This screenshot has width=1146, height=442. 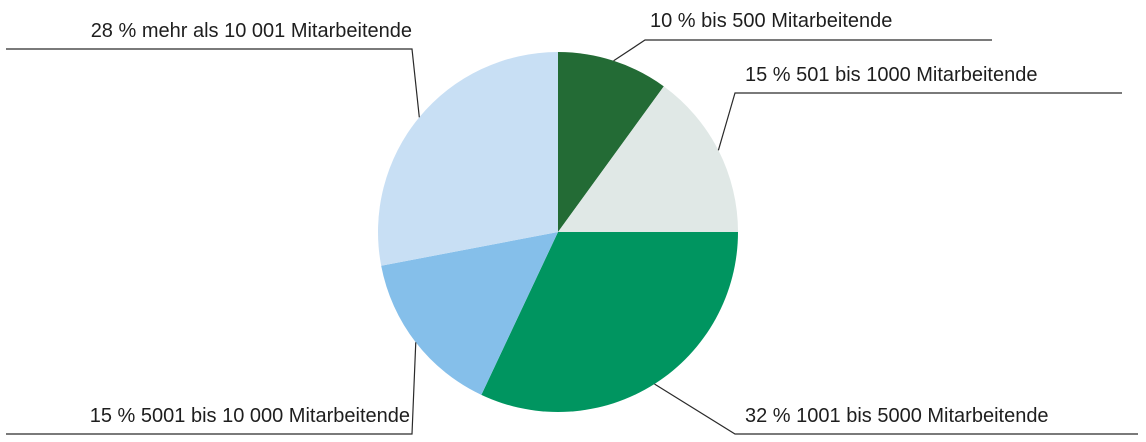 I want to click on category-label: 1001 bis 5000 Mitarbeitende, so click(x=922, y=416).